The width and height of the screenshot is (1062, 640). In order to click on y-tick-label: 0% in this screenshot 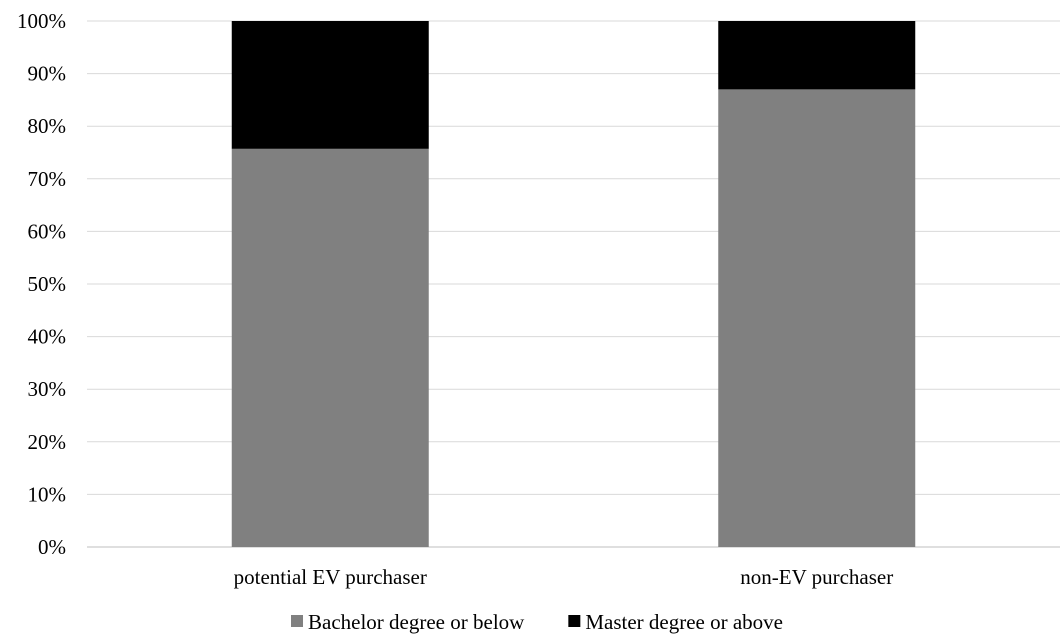, I will do `click(52, 547)`.